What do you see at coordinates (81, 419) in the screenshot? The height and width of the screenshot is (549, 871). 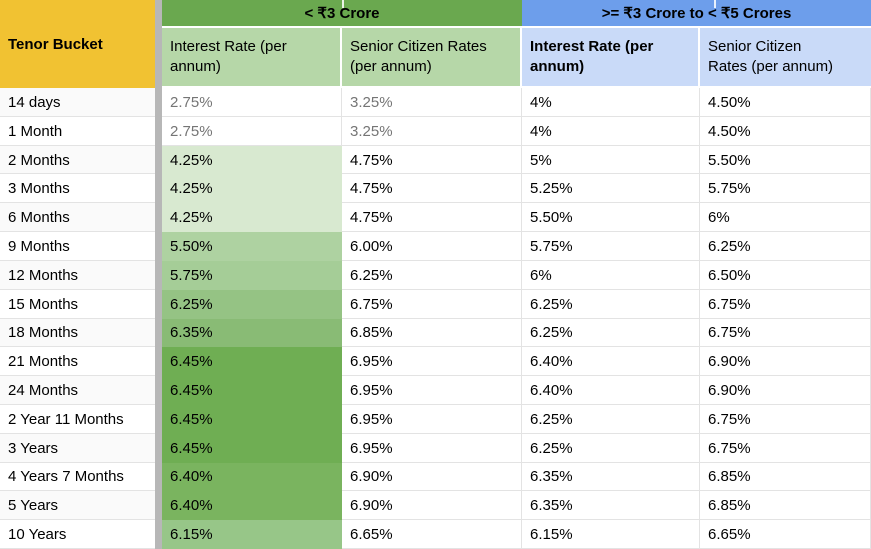 I see `tenor-cell: 2 Year 11 Months` at bounding box center [81, 419].